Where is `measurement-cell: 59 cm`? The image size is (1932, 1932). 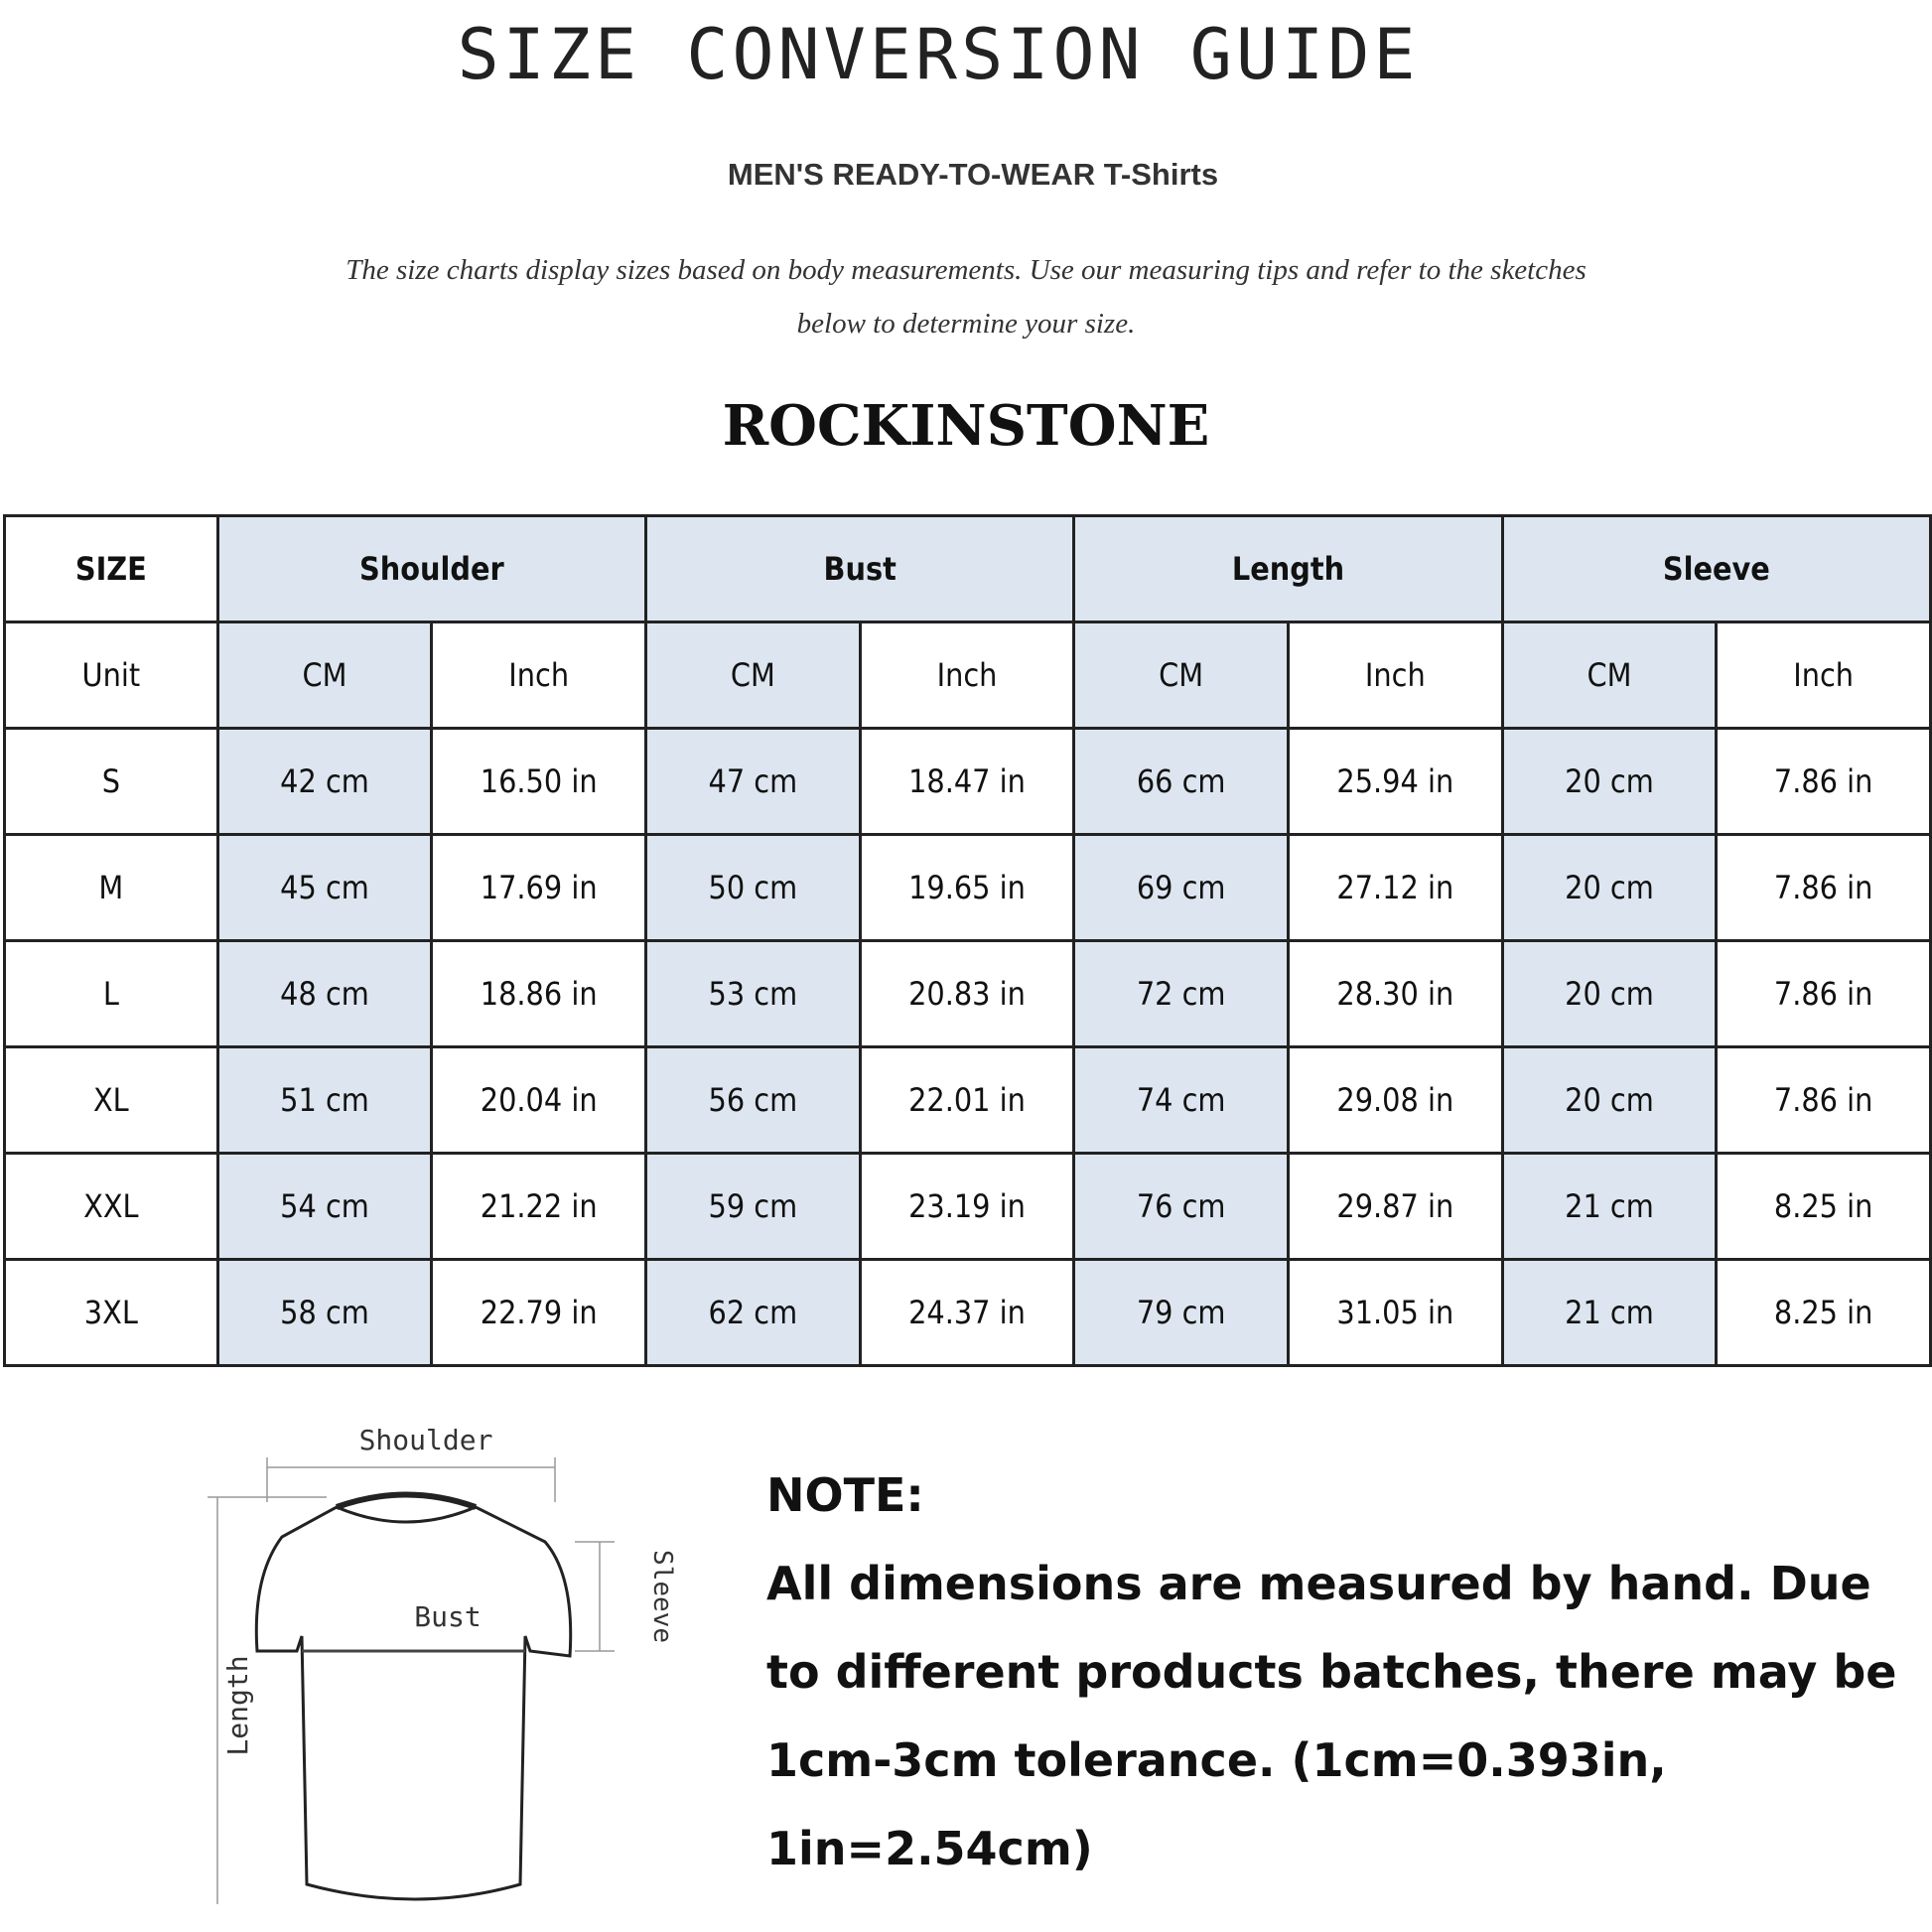
measurement-cell: 59 cm is located at coordinates (753, 1207).